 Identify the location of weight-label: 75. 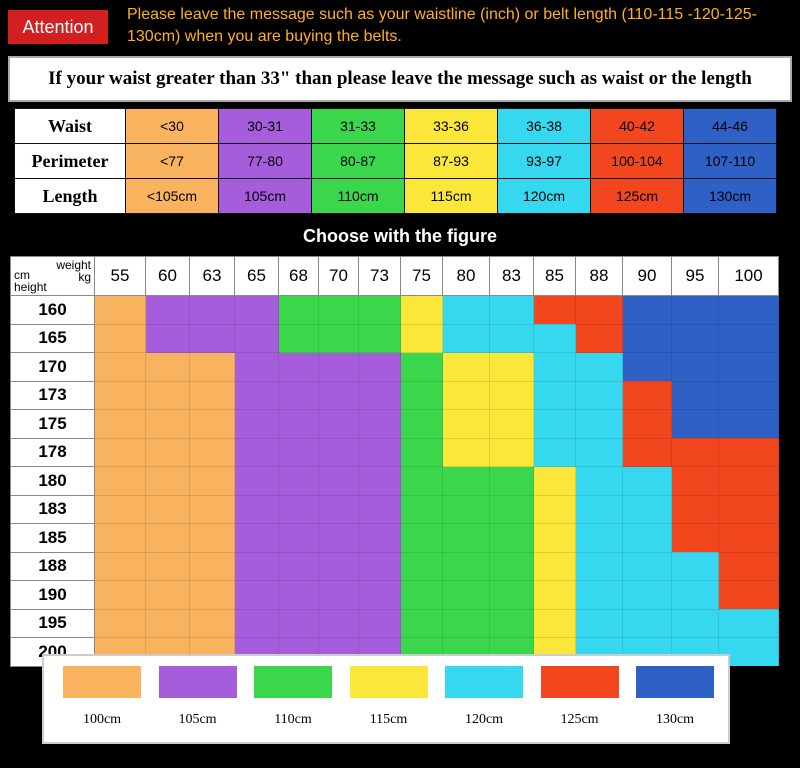
(421, 276).